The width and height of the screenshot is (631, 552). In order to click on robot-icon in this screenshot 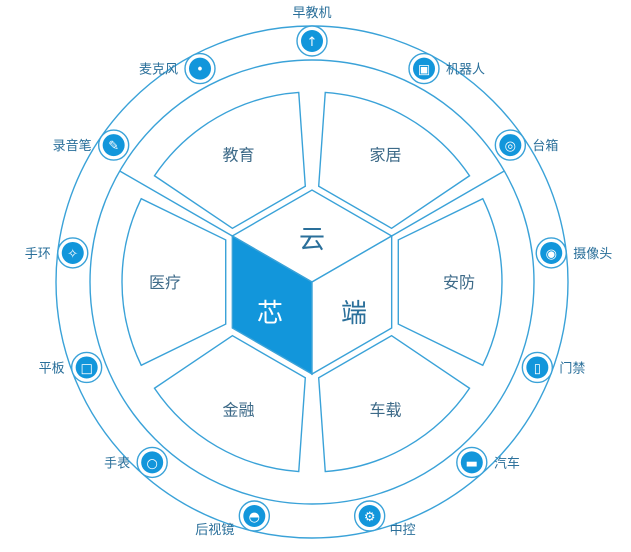, I will do `click(423, 68)`.